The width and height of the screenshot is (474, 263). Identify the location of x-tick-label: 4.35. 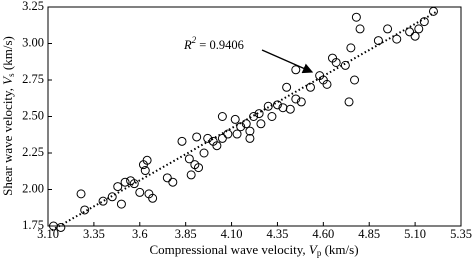
(278, 234).